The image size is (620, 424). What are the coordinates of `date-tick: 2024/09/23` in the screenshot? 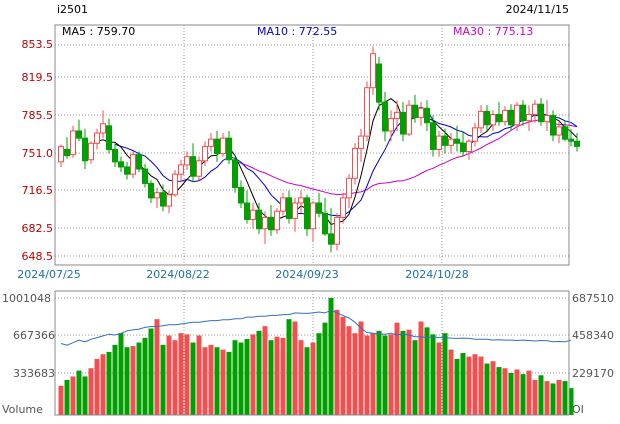 It's located at (306, 274).